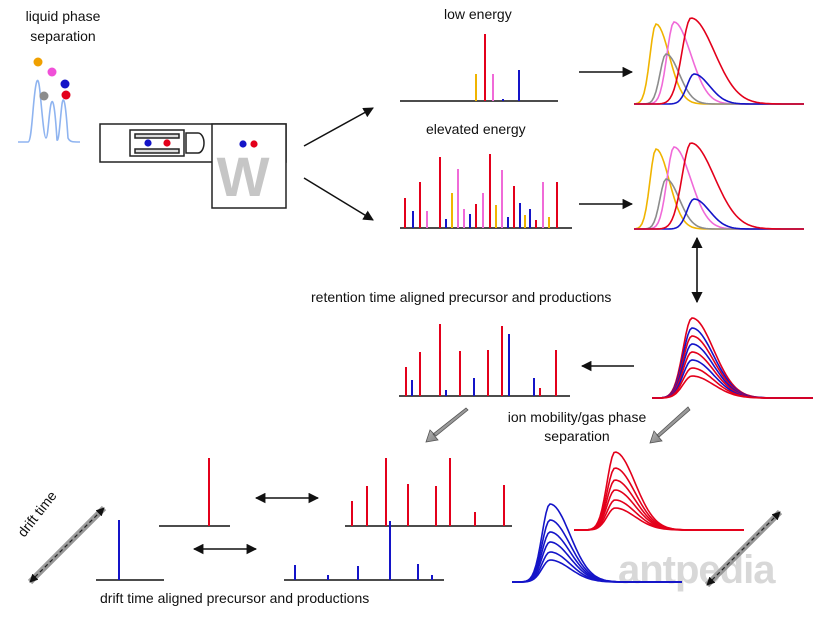  I want to click on gray-dot-icon, so click(44, 96).